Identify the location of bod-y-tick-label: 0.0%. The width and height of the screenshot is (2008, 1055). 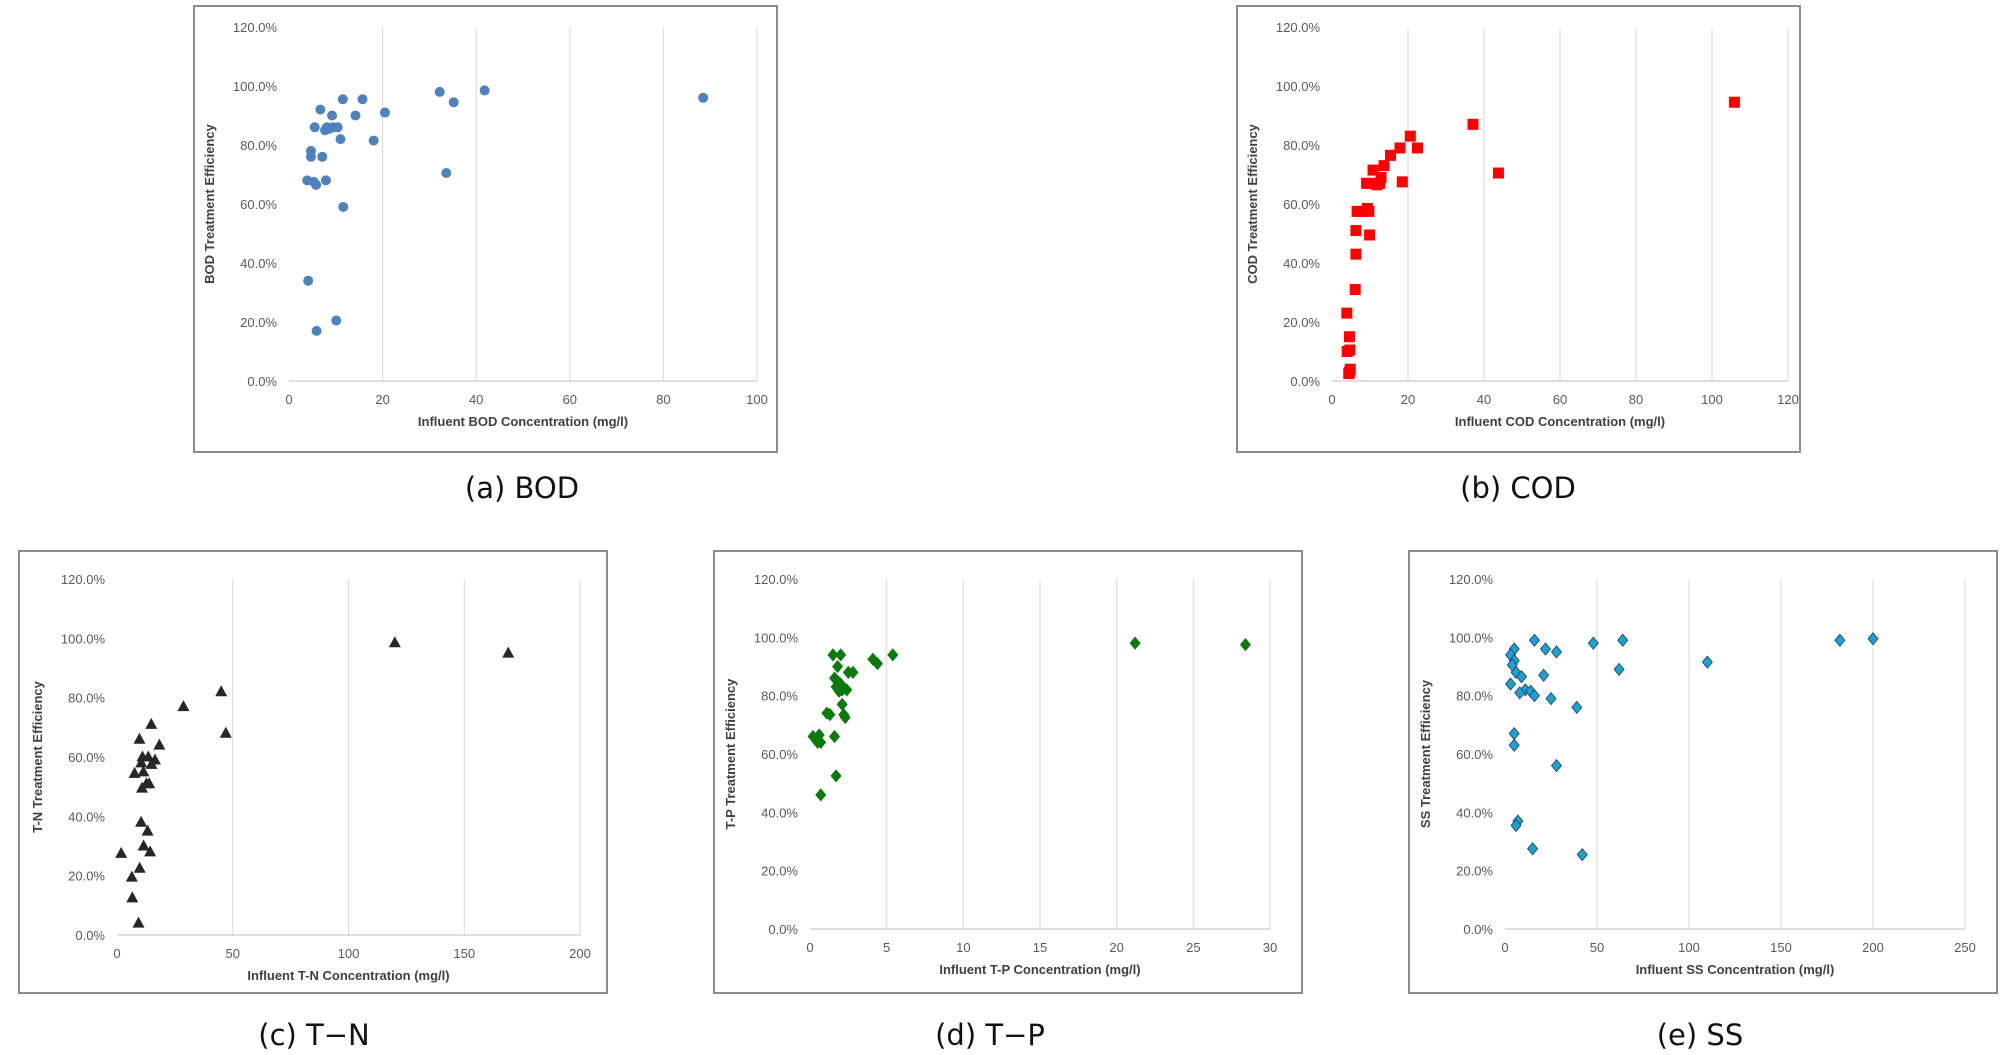
(262, 381).